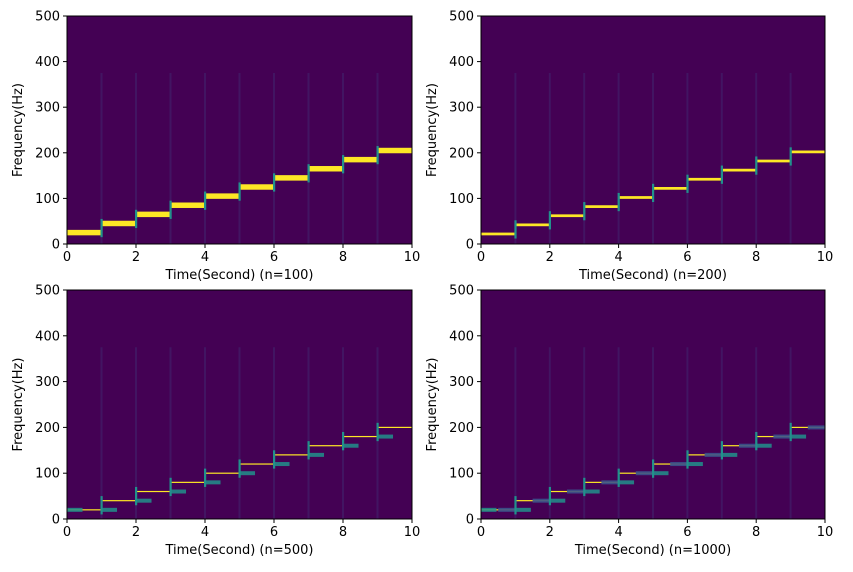 This screenshot has width=853, height=572. Describe the element at coordinates (652, 550) in the screenshot. I see `x-axis-label: Time(Second) (n=1000)` at that location.